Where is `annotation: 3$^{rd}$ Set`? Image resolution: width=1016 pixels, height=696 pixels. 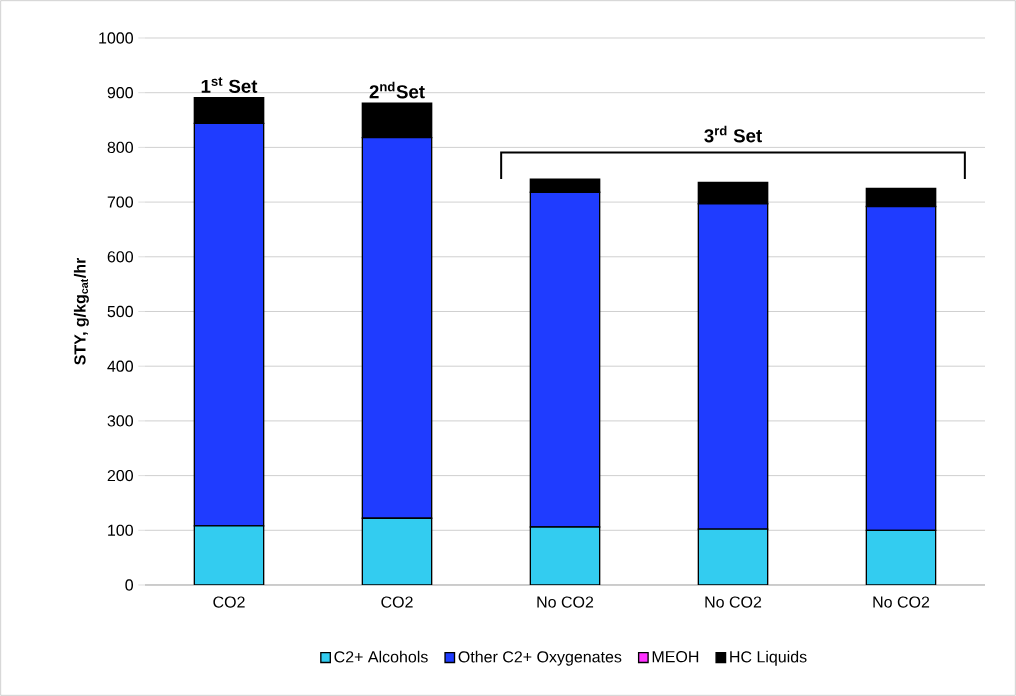 annotation: 3$^{rd}$ Set is located at coordinates (733, 134).